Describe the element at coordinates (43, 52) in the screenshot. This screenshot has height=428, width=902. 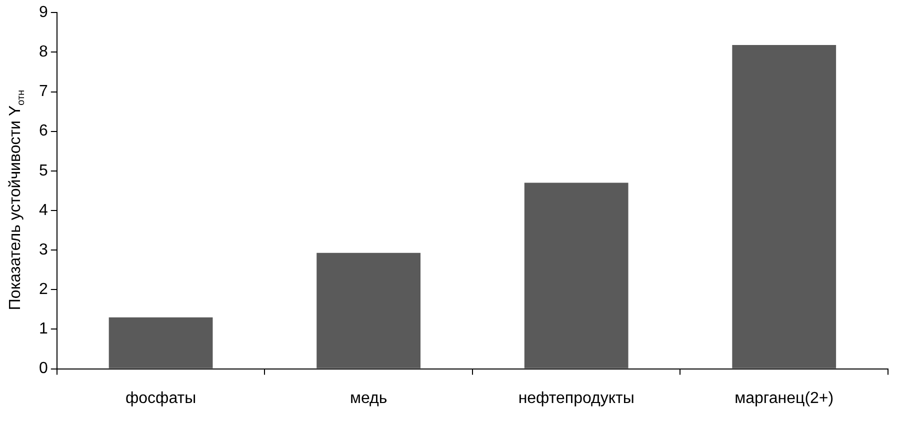
I see `y-tick-label: 8` at that location.